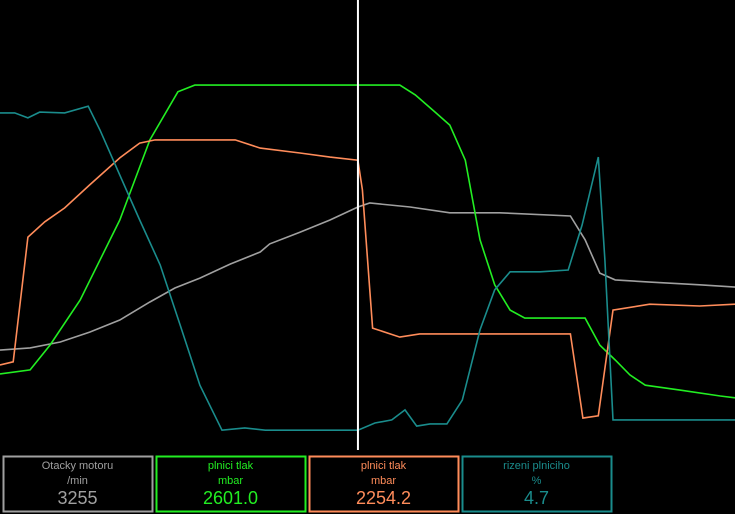  What do you see at coordinates (536, 466) in the screenshot?
I see `readout-name: rizeni plniciho` at bounding box center [536, 466].